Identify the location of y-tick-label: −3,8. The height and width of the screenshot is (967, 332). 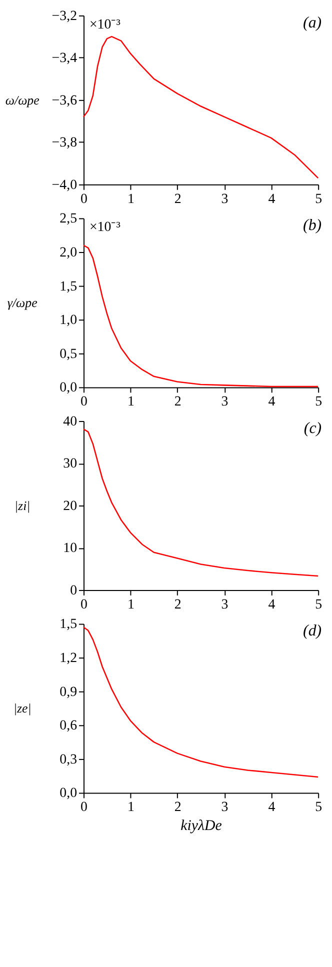
(65, 143).